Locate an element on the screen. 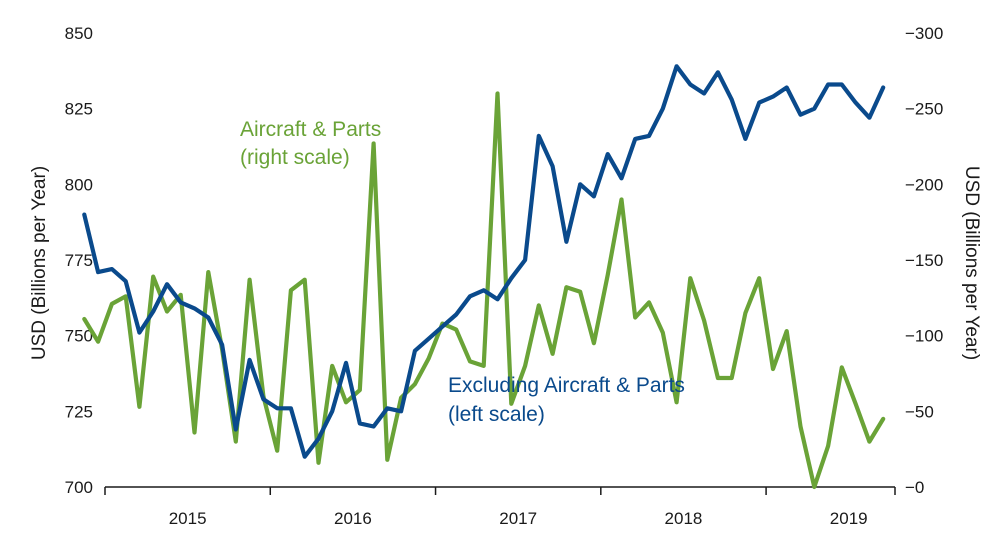 The image size is (1000, 544). right-axis-title: USD (Billions per Year) is located at coordinates (971, 263).